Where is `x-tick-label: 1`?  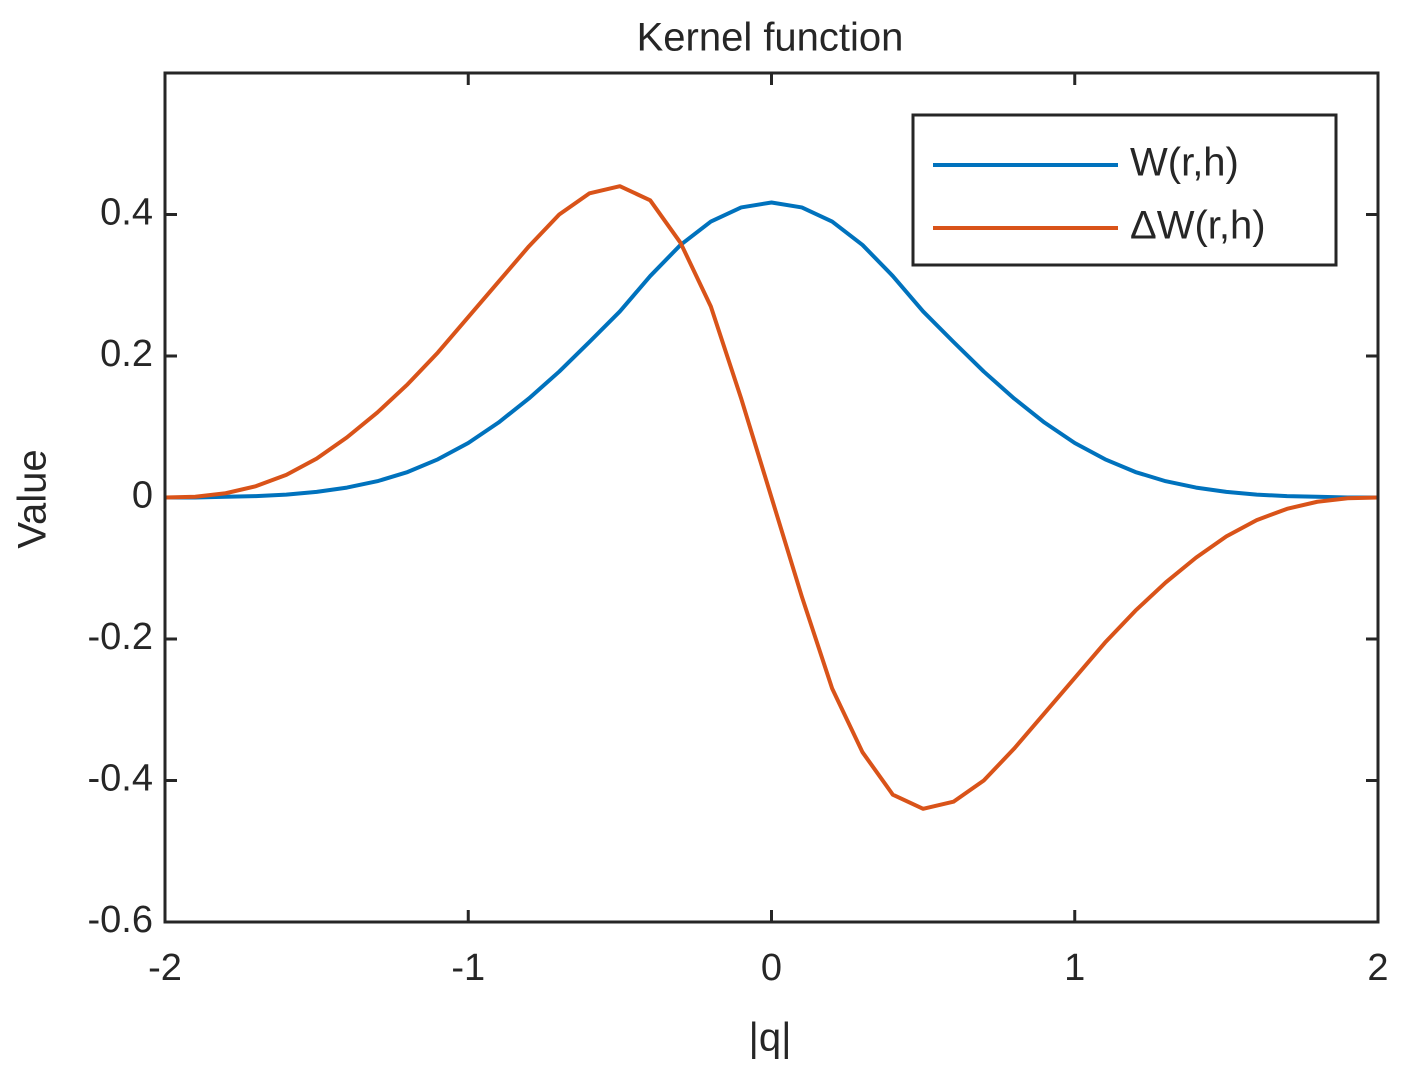
x-tick-label: 1 is located at coordinates (1074, 968).